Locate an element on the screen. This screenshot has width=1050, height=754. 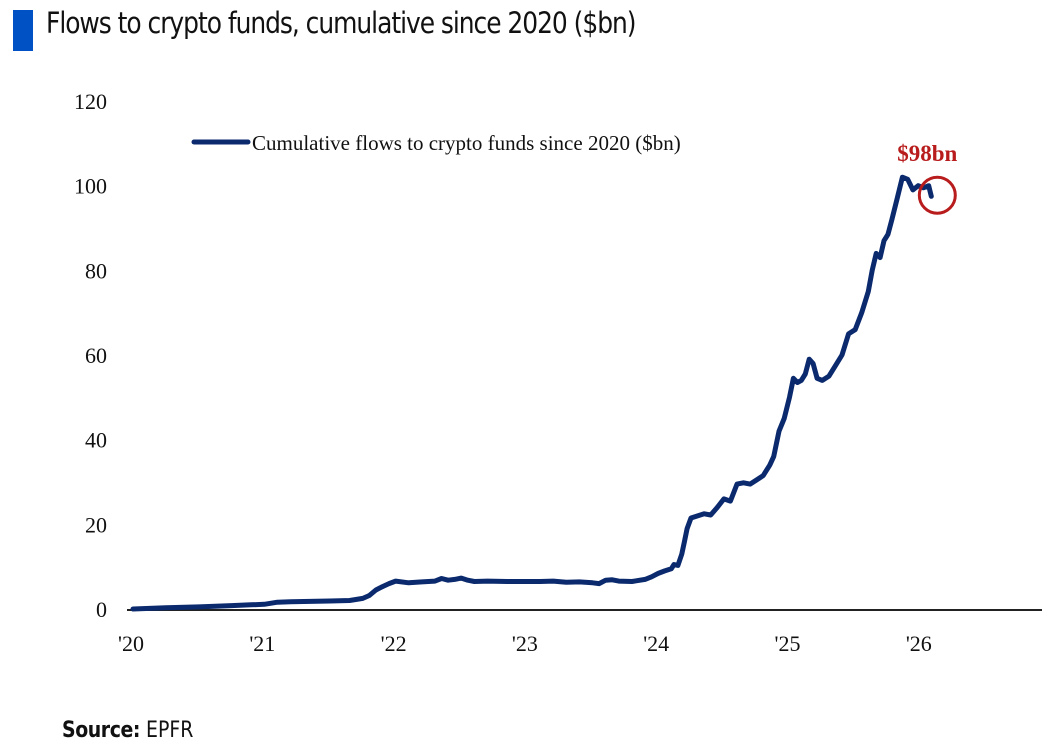
y-tick-label: 60 is located at coordinates (96, 355).